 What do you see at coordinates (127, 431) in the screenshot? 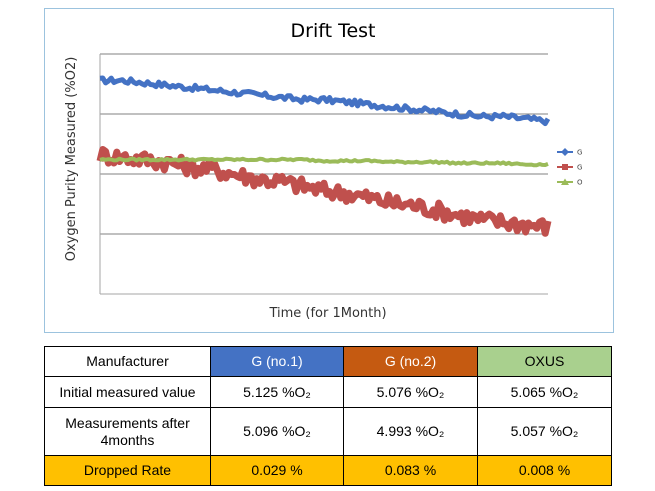
I see `row-label-after-4months: Measurements after 4months` at bounding box center [127, 431].